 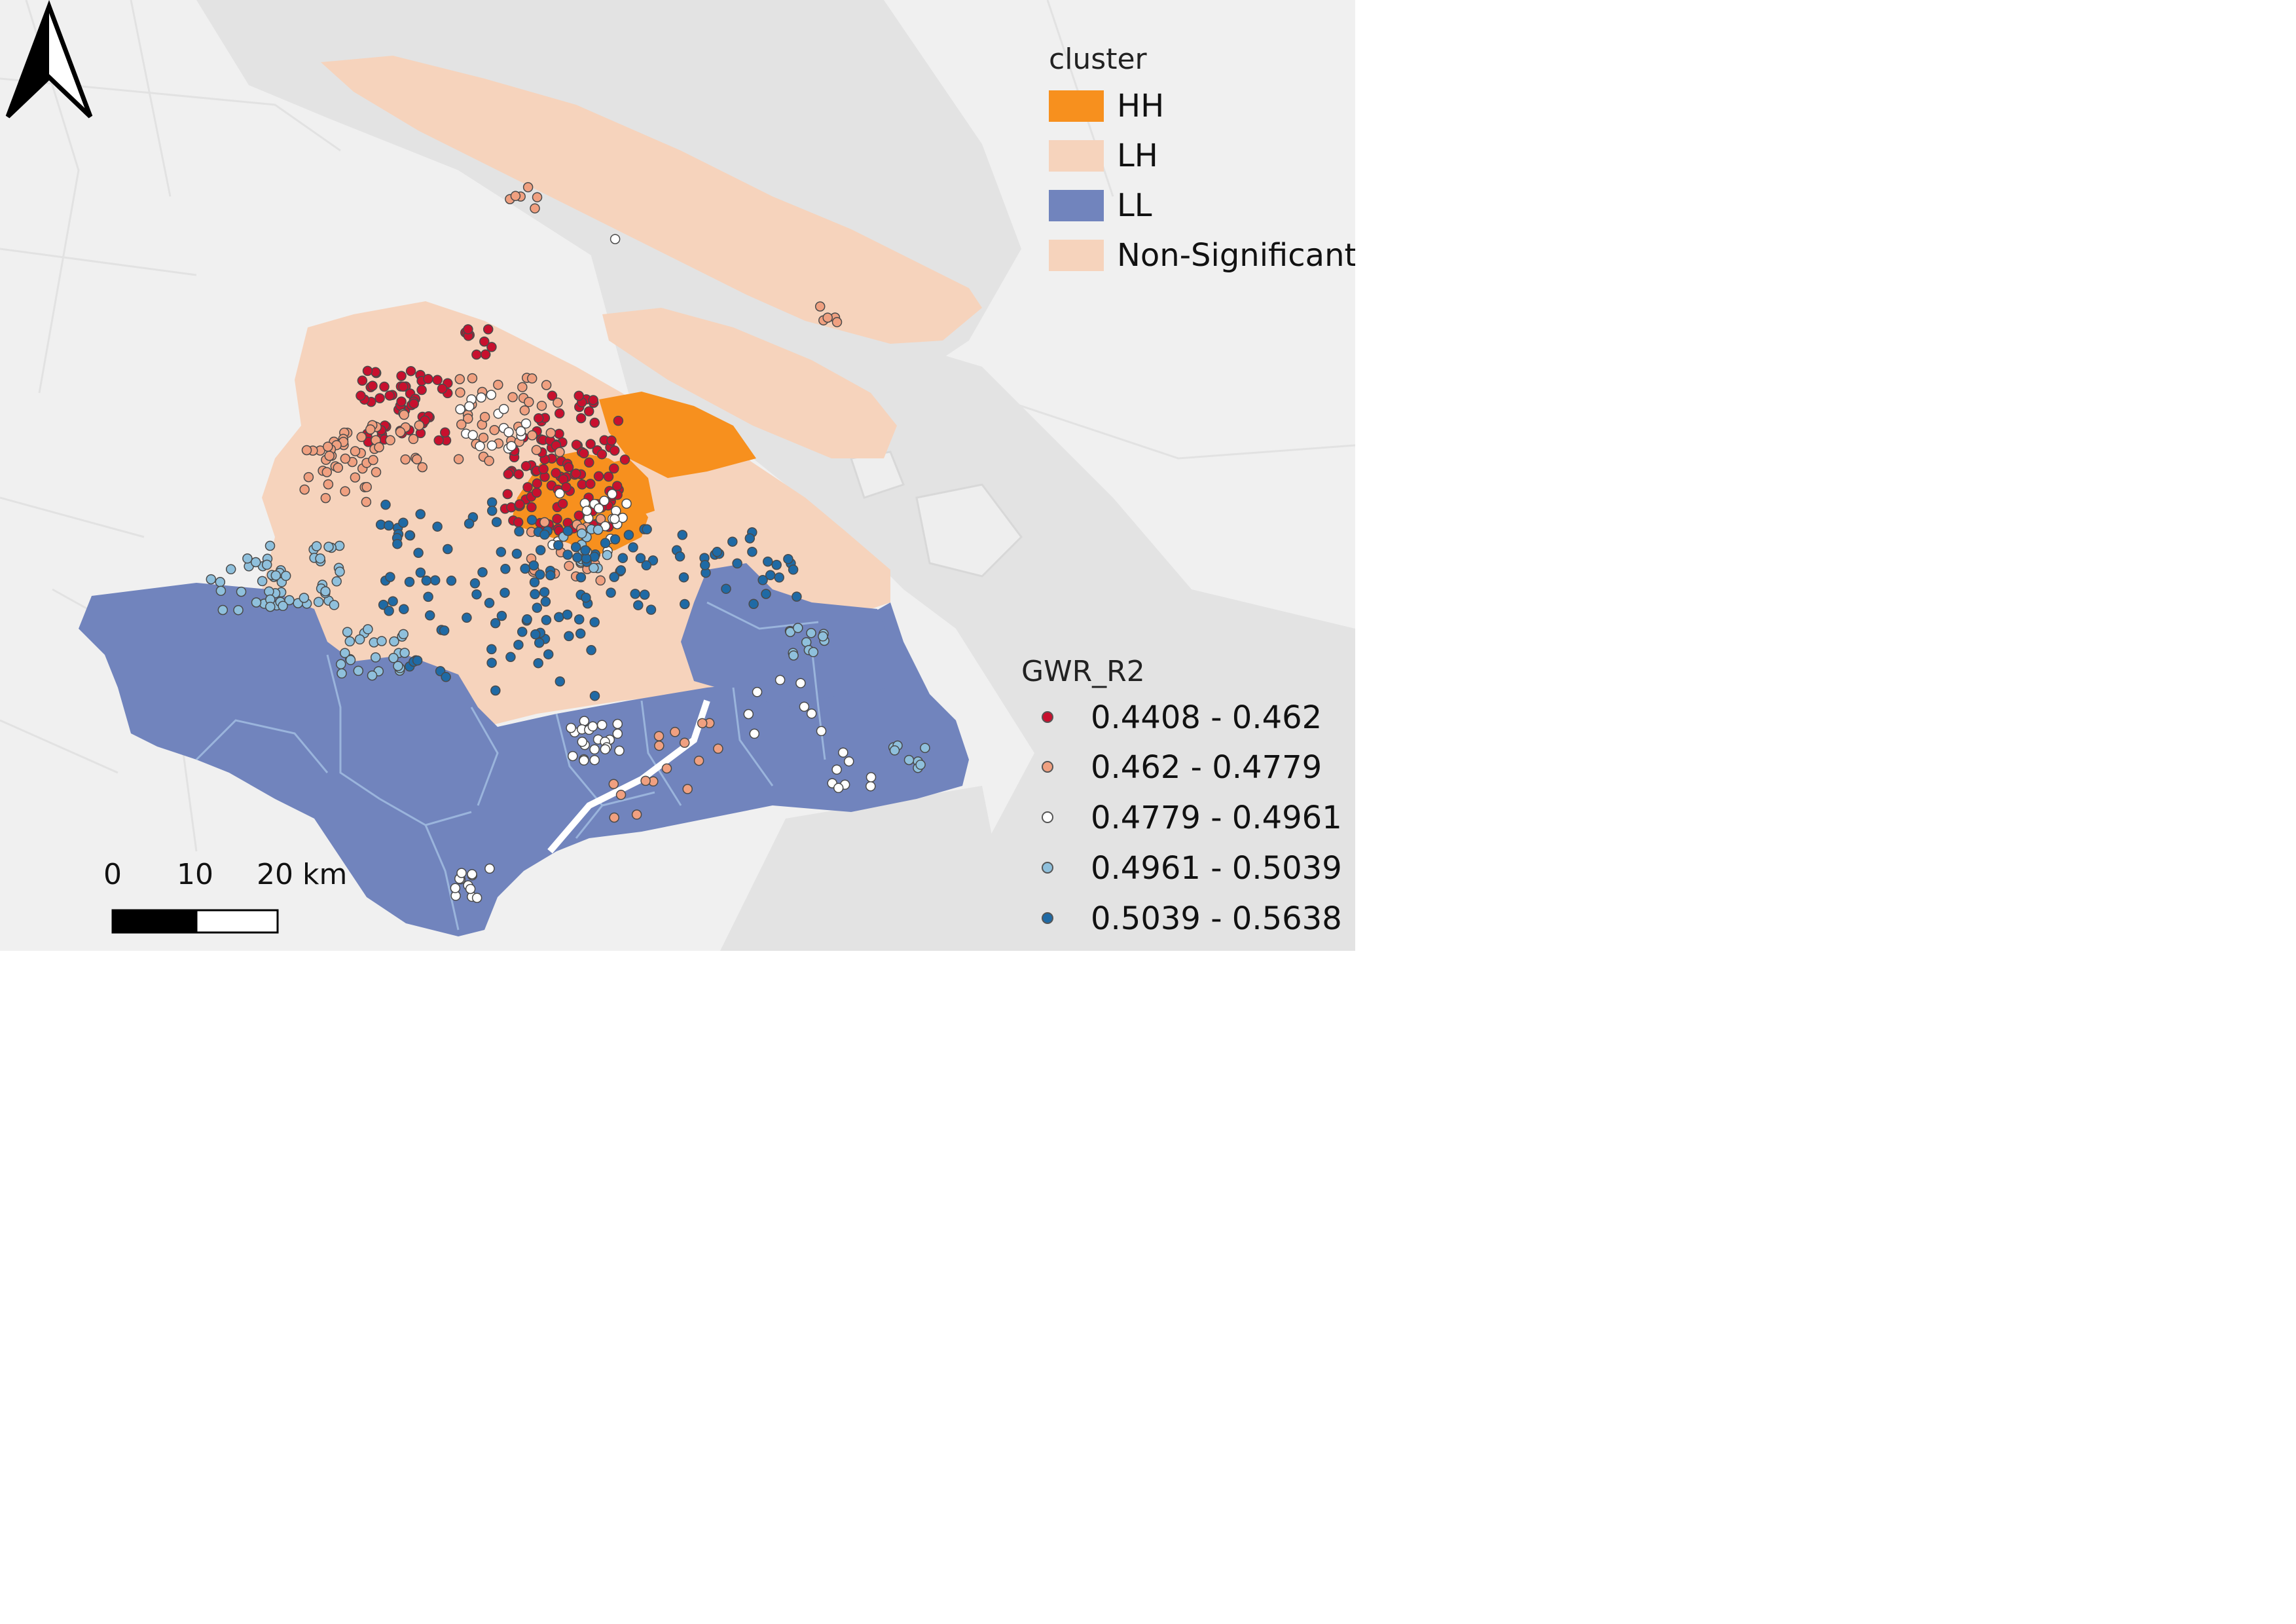 What do you see at coordinates (1137, 156) in the screenshot?
I see `cluster-label-lh: LH` at bounding box center [1137, 156].